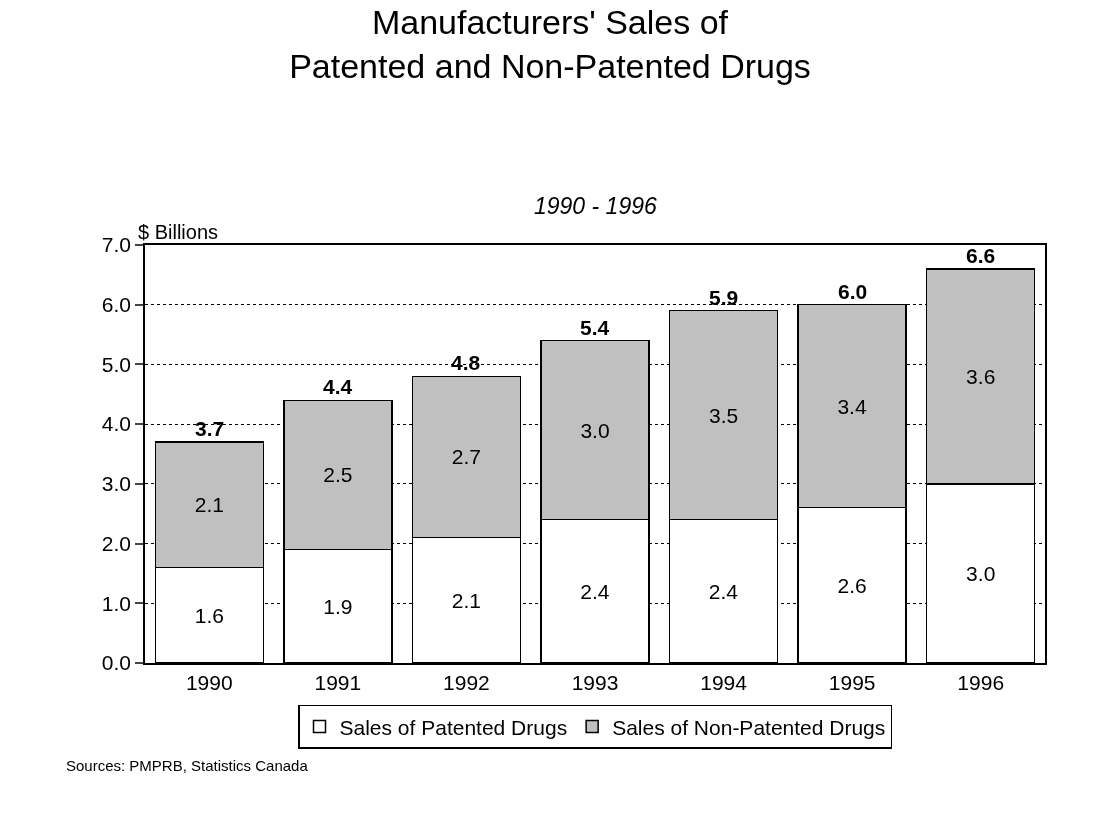  What do you see at coordinates (178, 232) in the screenshot?
I see `y-axis-title: $ Billions` at bounding box center [178, 232].